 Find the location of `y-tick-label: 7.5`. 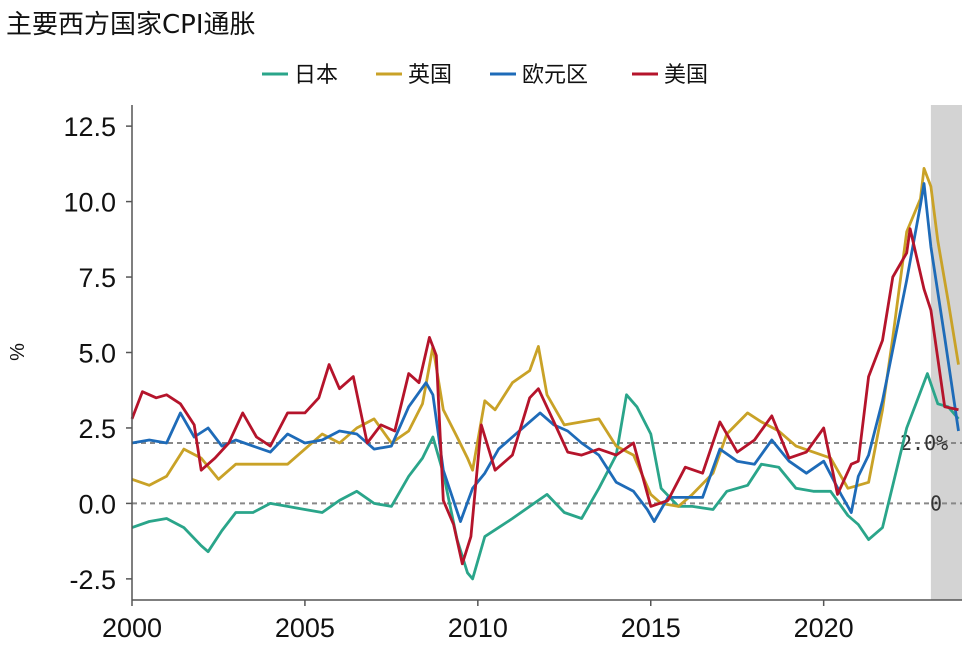

y-tick-label: 7.5 is located at coordinates (97, 278).